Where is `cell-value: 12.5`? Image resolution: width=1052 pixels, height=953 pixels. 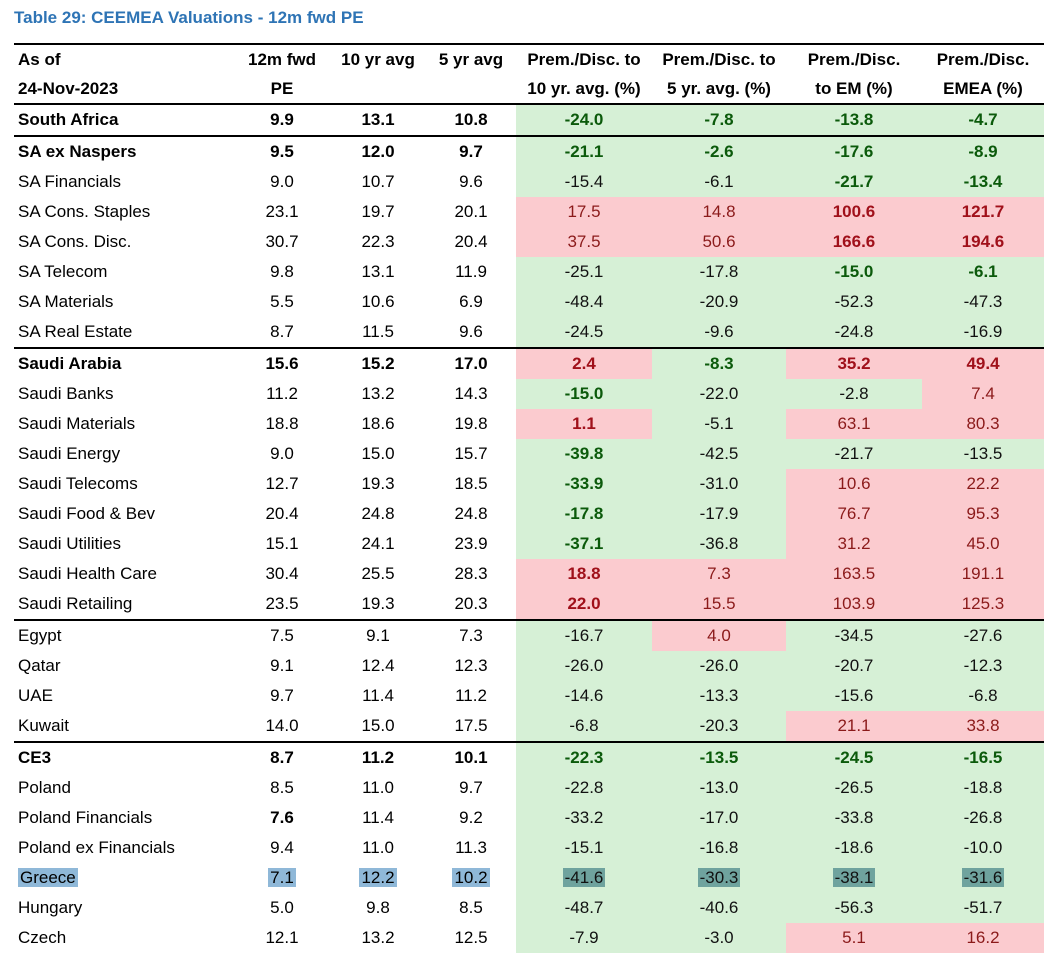
cell-value: 12.5 is located at coordinates (471, 937).